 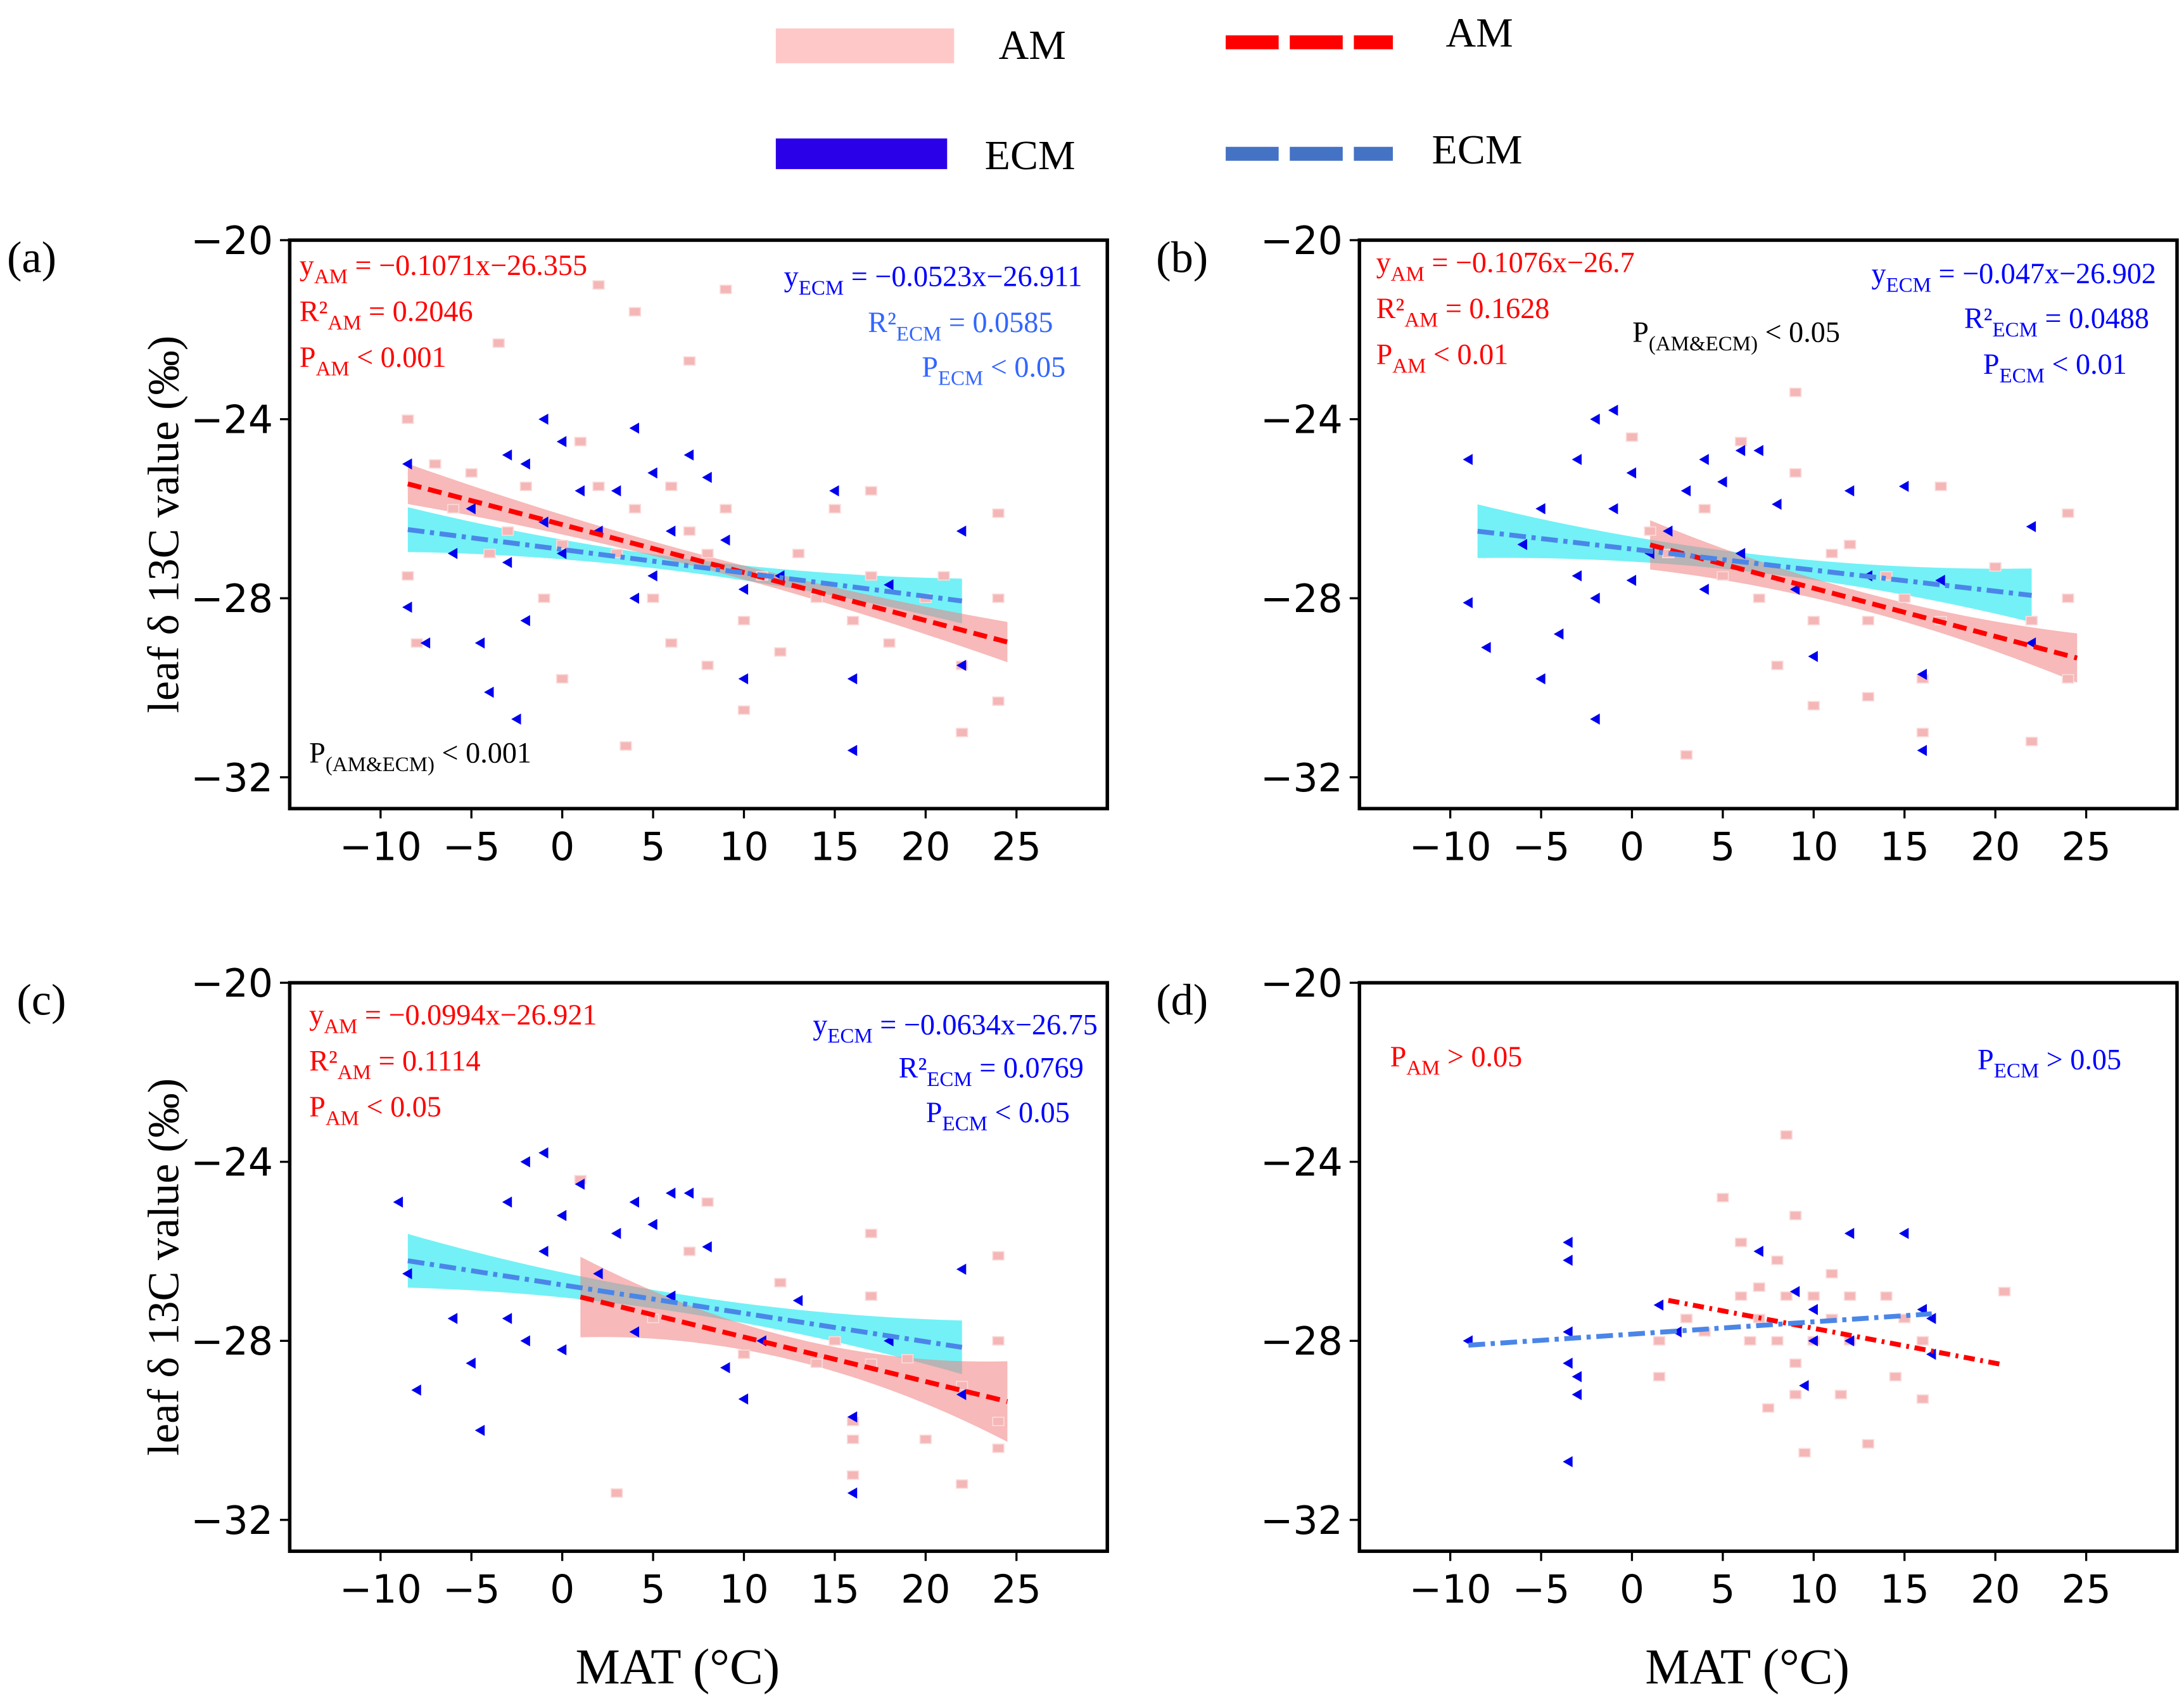 I want to click on annotation-value: = −0.047x−26.902, so click(x=2044, y=274).